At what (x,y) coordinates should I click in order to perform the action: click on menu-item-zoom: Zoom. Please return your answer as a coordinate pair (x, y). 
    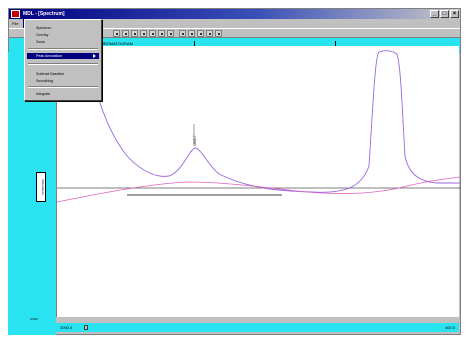
    Looking at the image, I should click on (41, 42).